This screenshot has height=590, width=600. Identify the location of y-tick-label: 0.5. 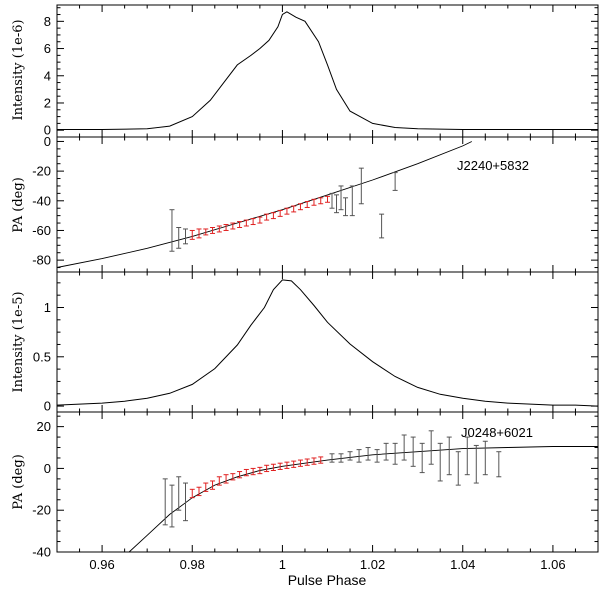
(42, 356).